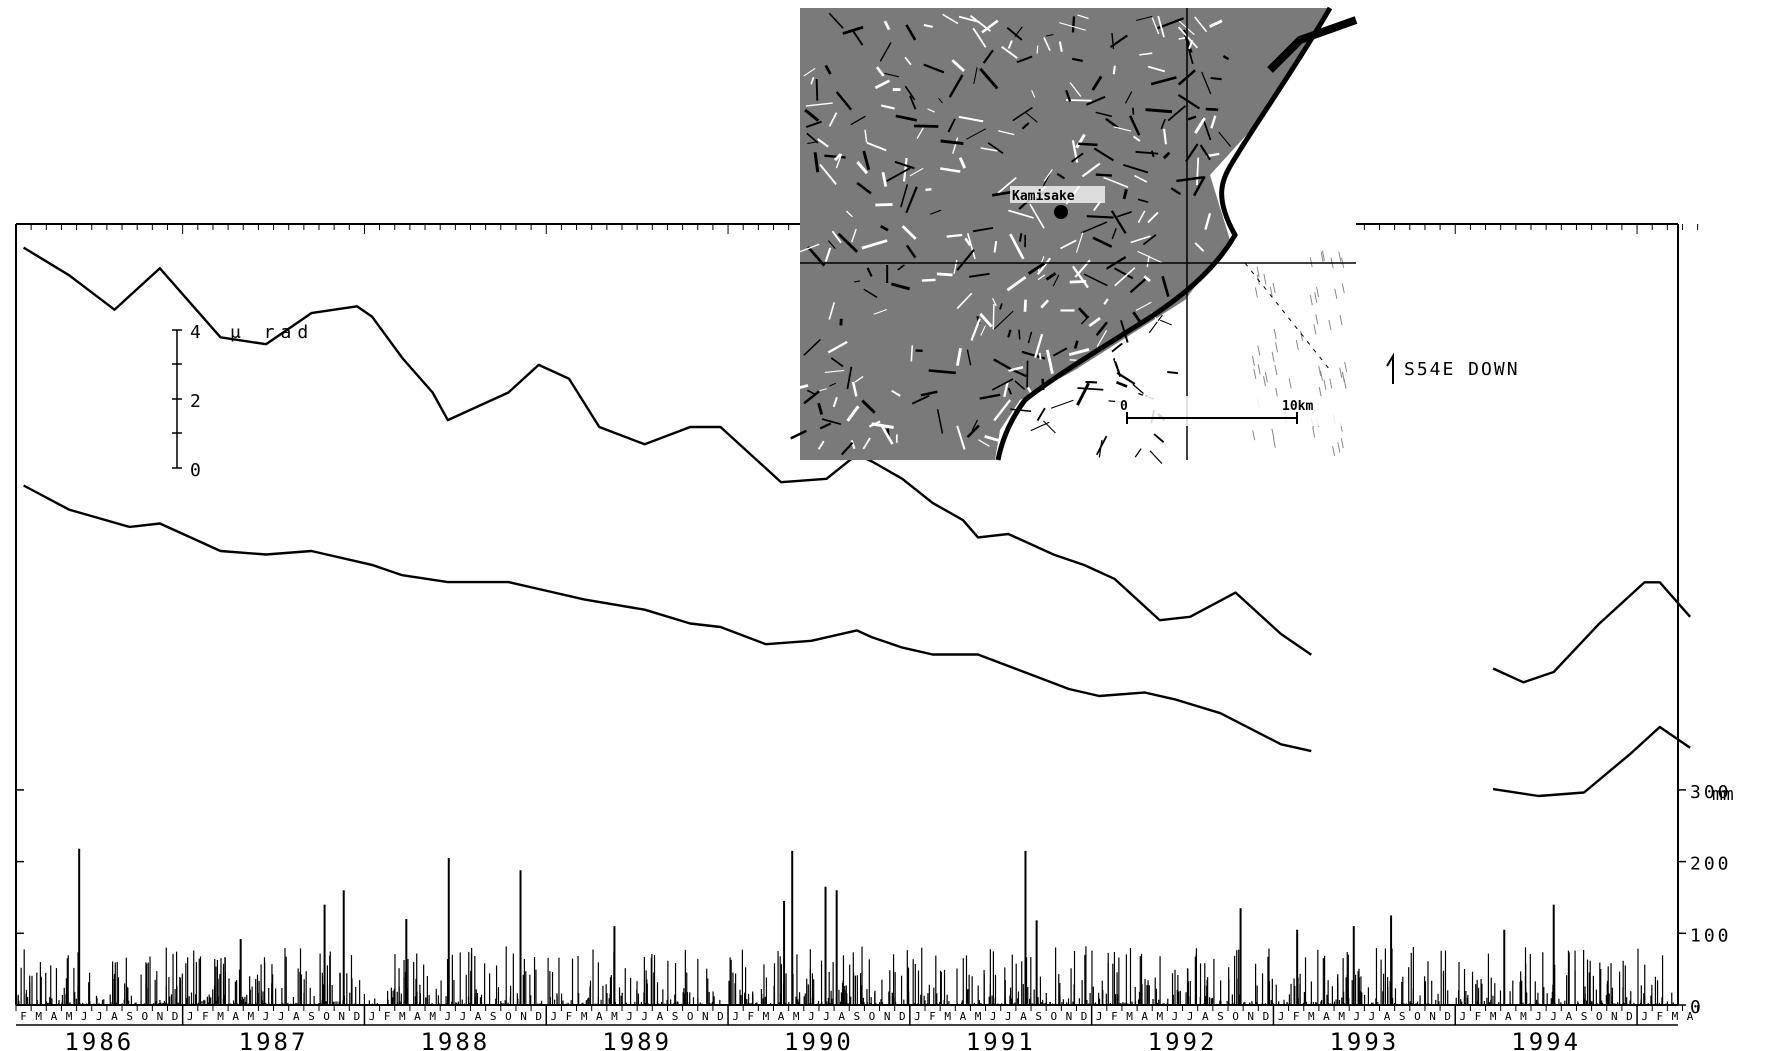  I want to click on rain-axis-label: 200, so click(1711, 864).